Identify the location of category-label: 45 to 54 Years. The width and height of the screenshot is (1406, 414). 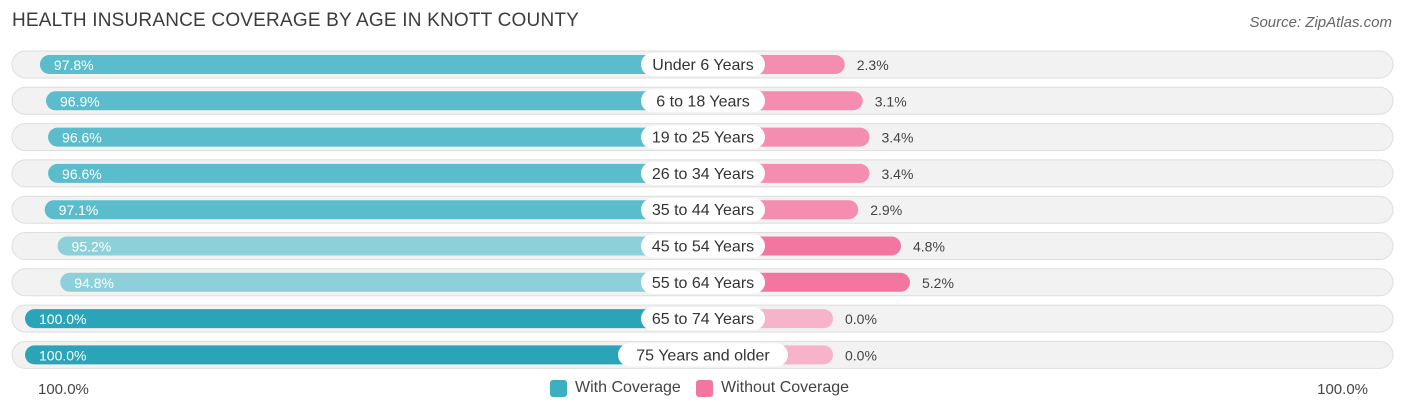
(703, 247).